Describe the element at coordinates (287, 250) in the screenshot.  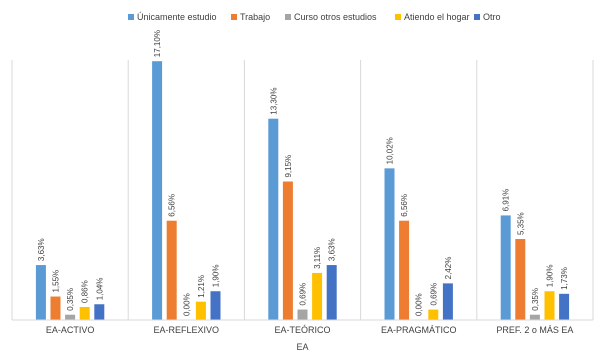
I see `bar-ea-teorico-trabajo` at that location.